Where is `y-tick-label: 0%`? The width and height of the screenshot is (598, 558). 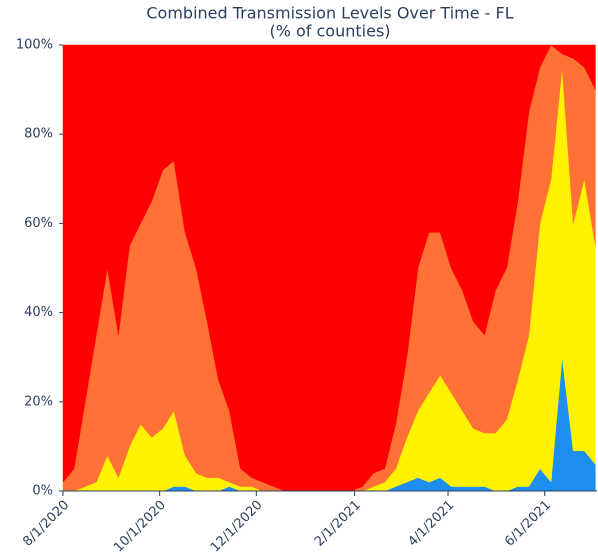
y-tick-label: 0% is located at coordinates (42, 491).